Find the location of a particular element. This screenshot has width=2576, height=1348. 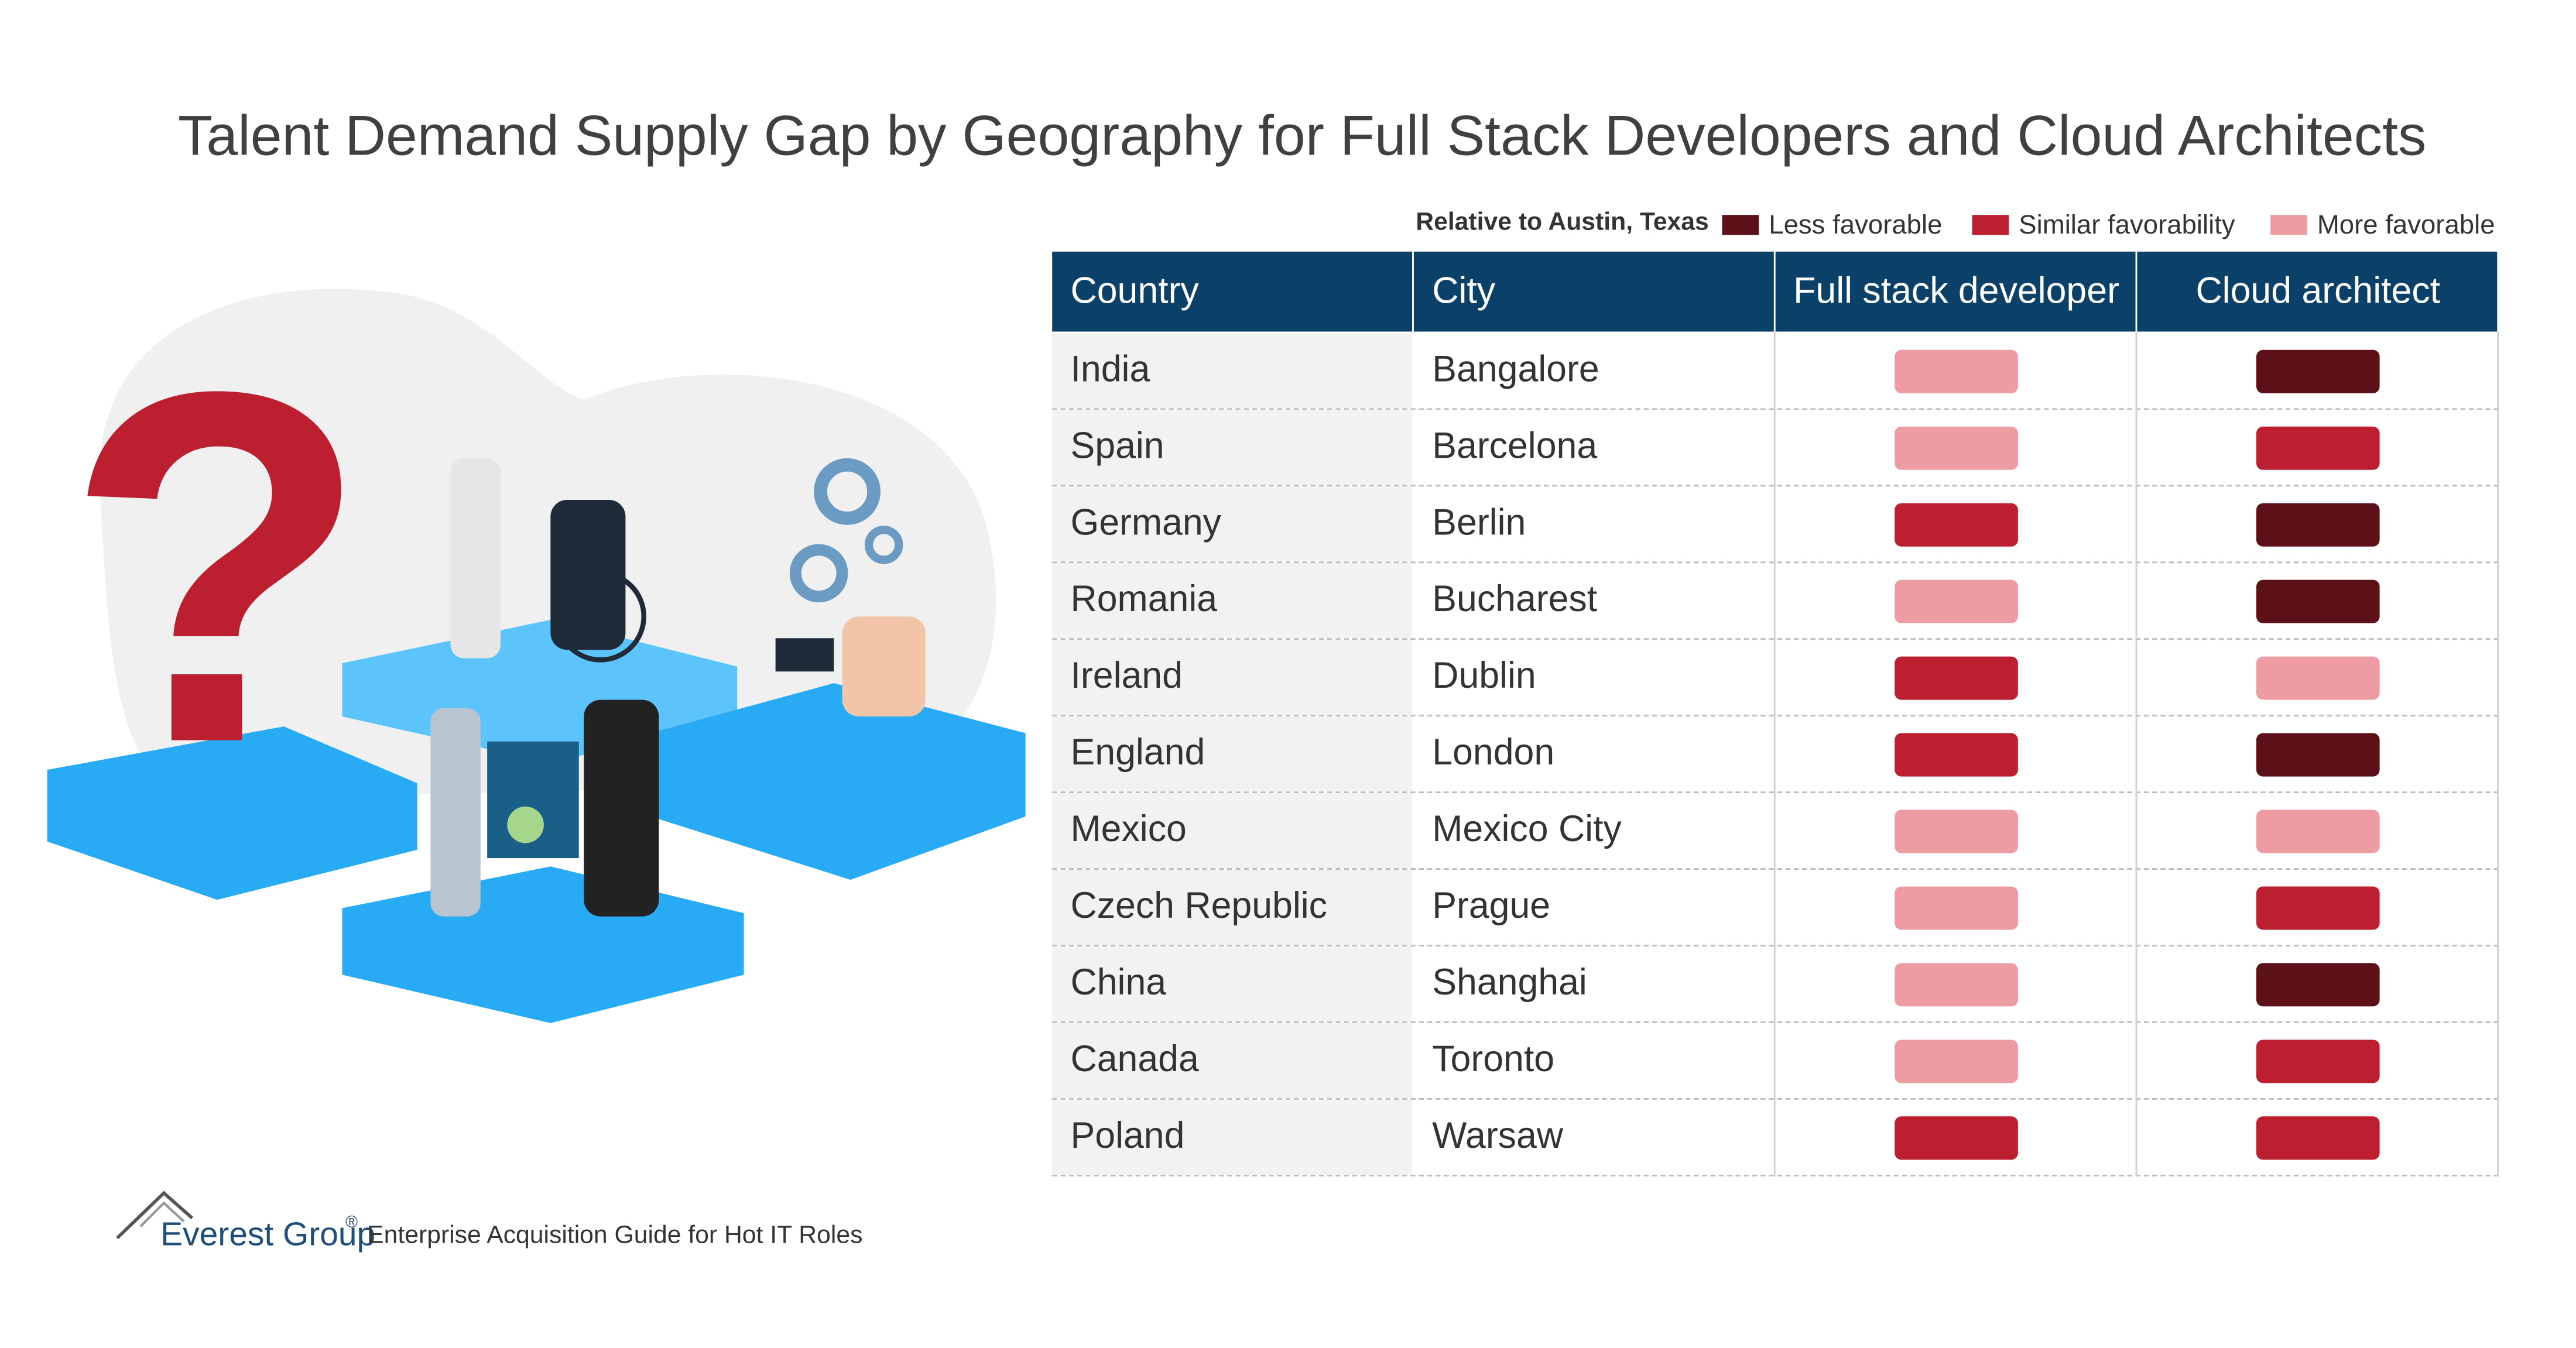

country: Canada is located at coordinates (1135, 1058).